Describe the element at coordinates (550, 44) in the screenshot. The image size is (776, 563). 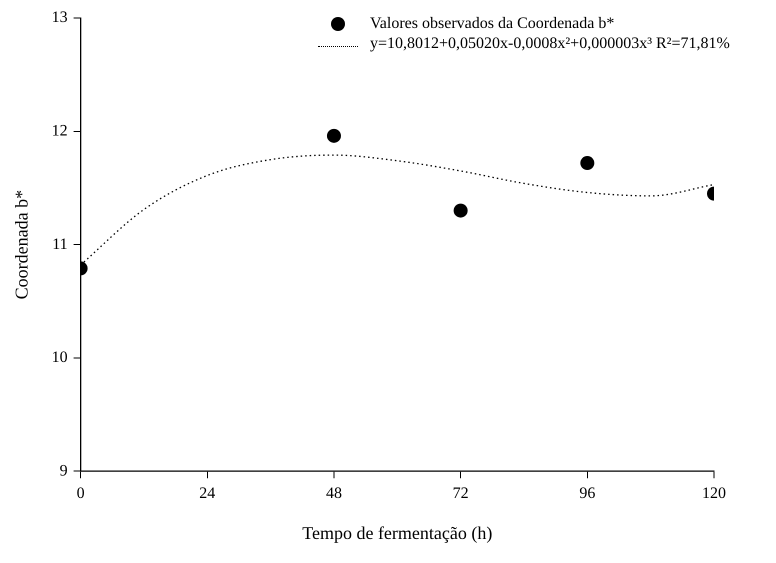
I see `legend-label: y=10,8012+0,05020x-0,0008x²+0,000003x³ R²=71,81%` at that location.